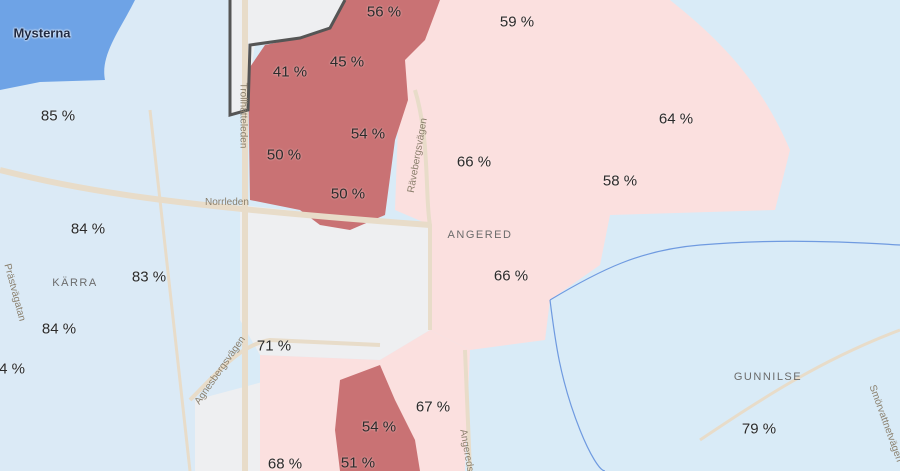 The image size is (900, 471). What do you see at coordinates (724, 270) in the screenshot?
I see `river` at bounding box center [724, 270].